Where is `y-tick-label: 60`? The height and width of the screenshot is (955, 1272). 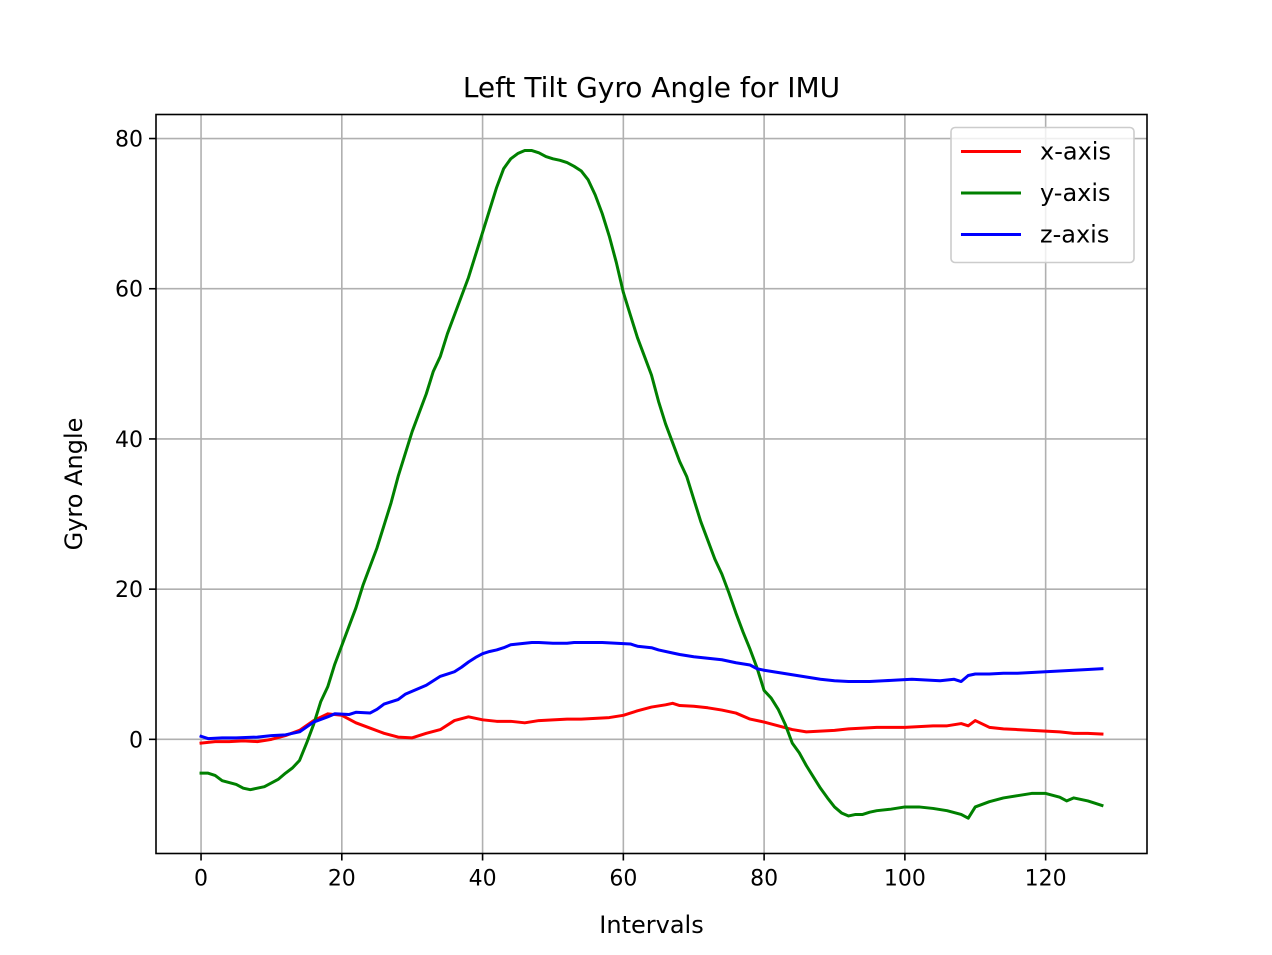
y-tick-label: 60 is located at coordinates (129, 290).